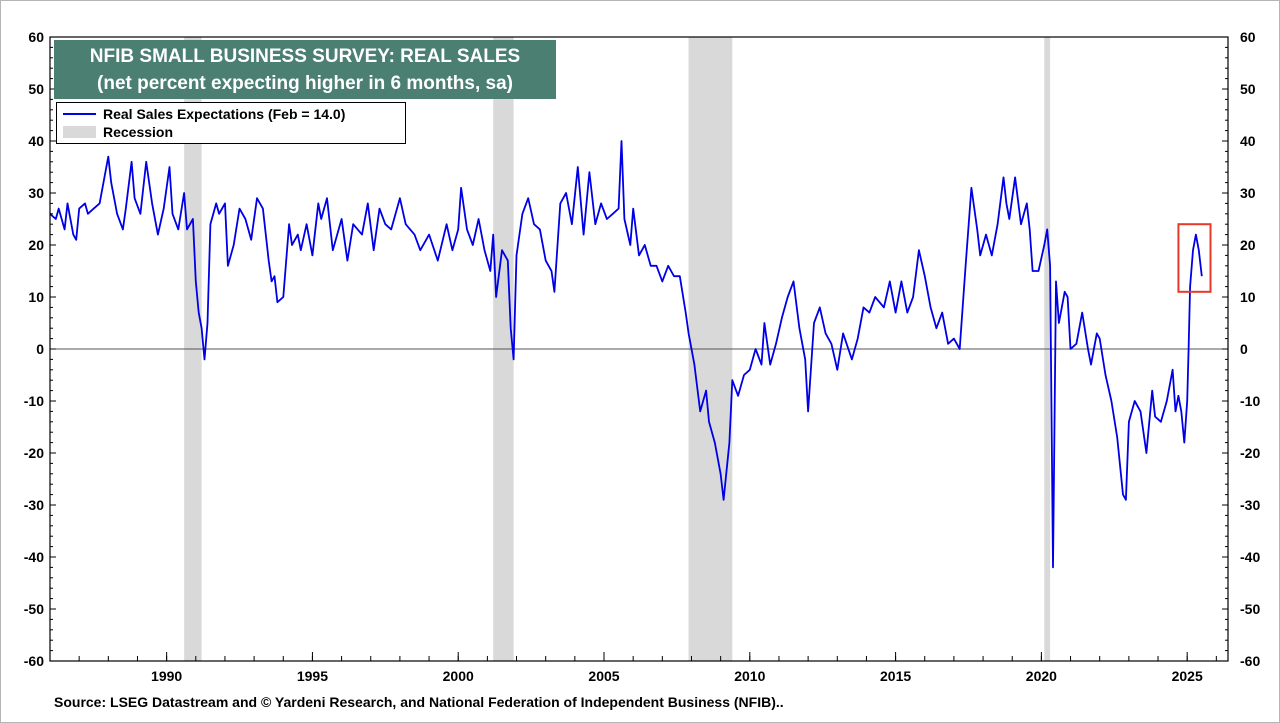  Describe the element at coordinates (36, 193) in the screenshot. I see `y-tick-label-left: 30` at that location.